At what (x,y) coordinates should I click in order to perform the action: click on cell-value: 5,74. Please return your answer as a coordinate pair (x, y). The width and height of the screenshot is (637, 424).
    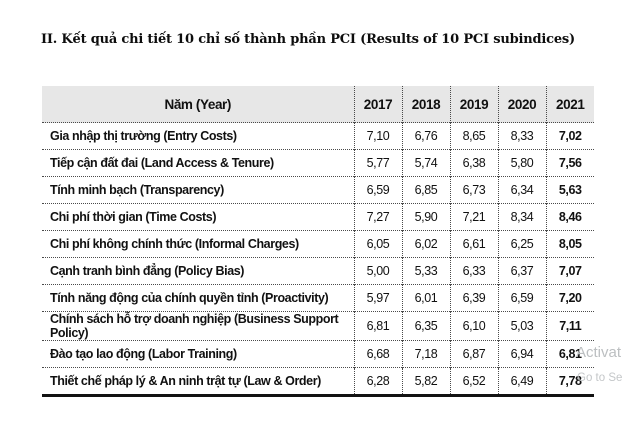
    Looking at the image, I should click on (425, 163).